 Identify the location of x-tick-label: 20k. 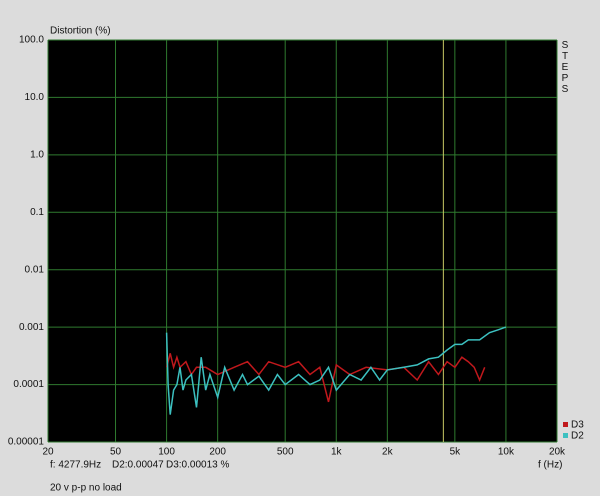
(557, 452).